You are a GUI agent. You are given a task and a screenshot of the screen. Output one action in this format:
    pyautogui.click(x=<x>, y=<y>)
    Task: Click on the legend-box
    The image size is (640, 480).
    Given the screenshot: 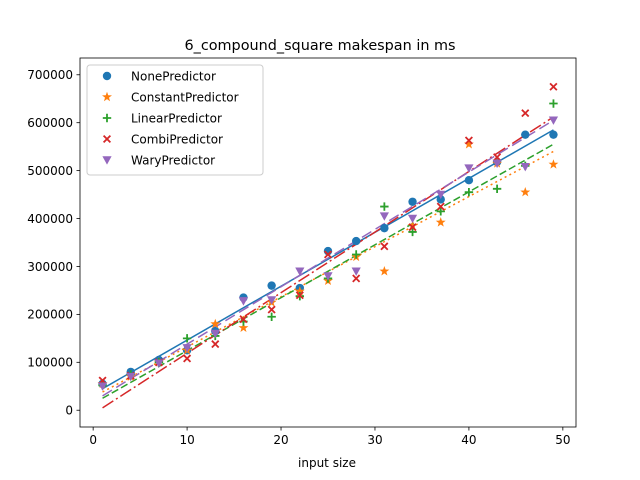 What is the action you would take?
    pyautogui.click(x=175, y=120)
    